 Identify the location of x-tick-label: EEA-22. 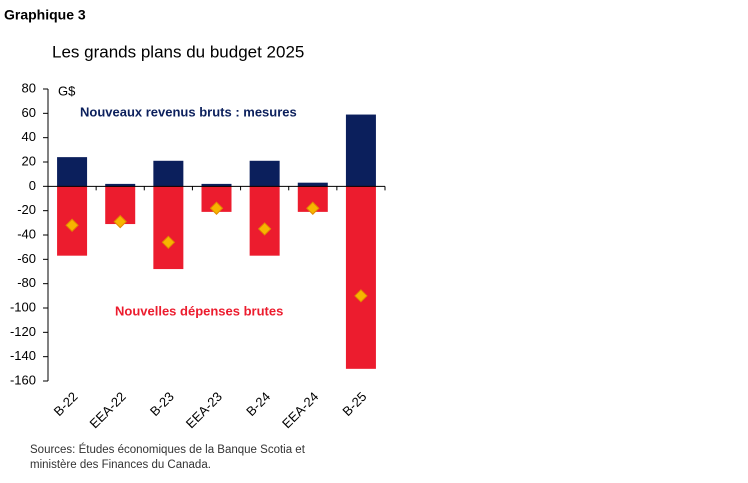
(107, 410).